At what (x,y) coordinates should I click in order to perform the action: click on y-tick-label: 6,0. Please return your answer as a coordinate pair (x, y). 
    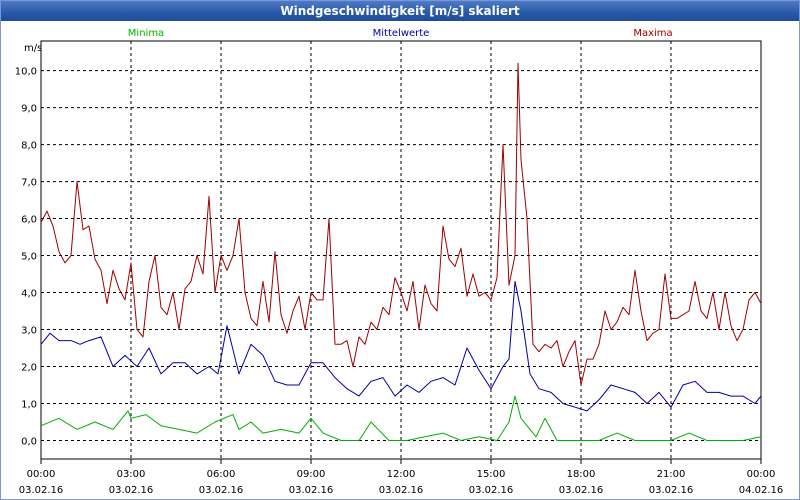
    Looking at the image, I should click on (29, 220).